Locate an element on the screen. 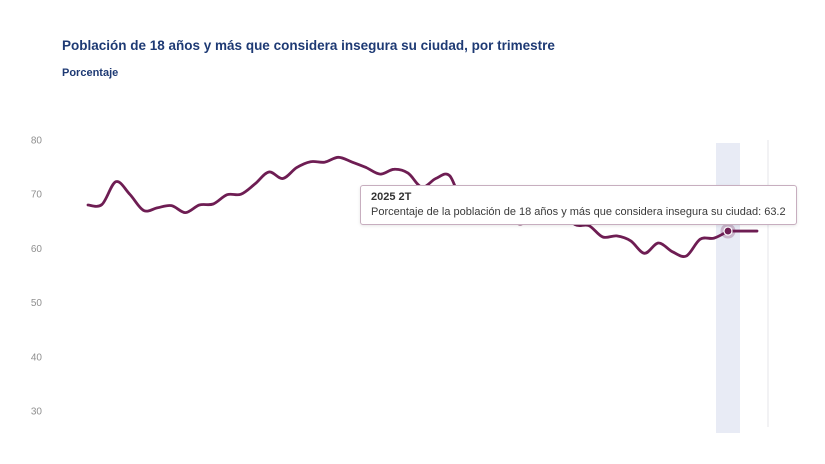 The width and height of the screenshot is (825, 464). y-axis-tick-label: 50 is located at coordinates (37, 303).